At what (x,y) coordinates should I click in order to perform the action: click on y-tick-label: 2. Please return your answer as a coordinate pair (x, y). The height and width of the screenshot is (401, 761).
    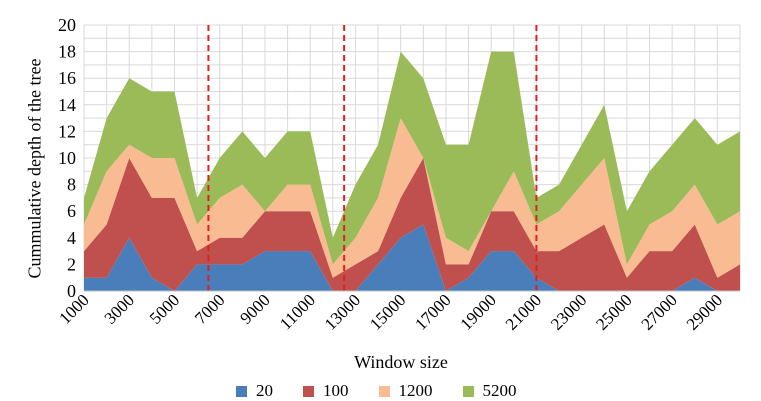
    Looking at the image, I should click on (71, 264).